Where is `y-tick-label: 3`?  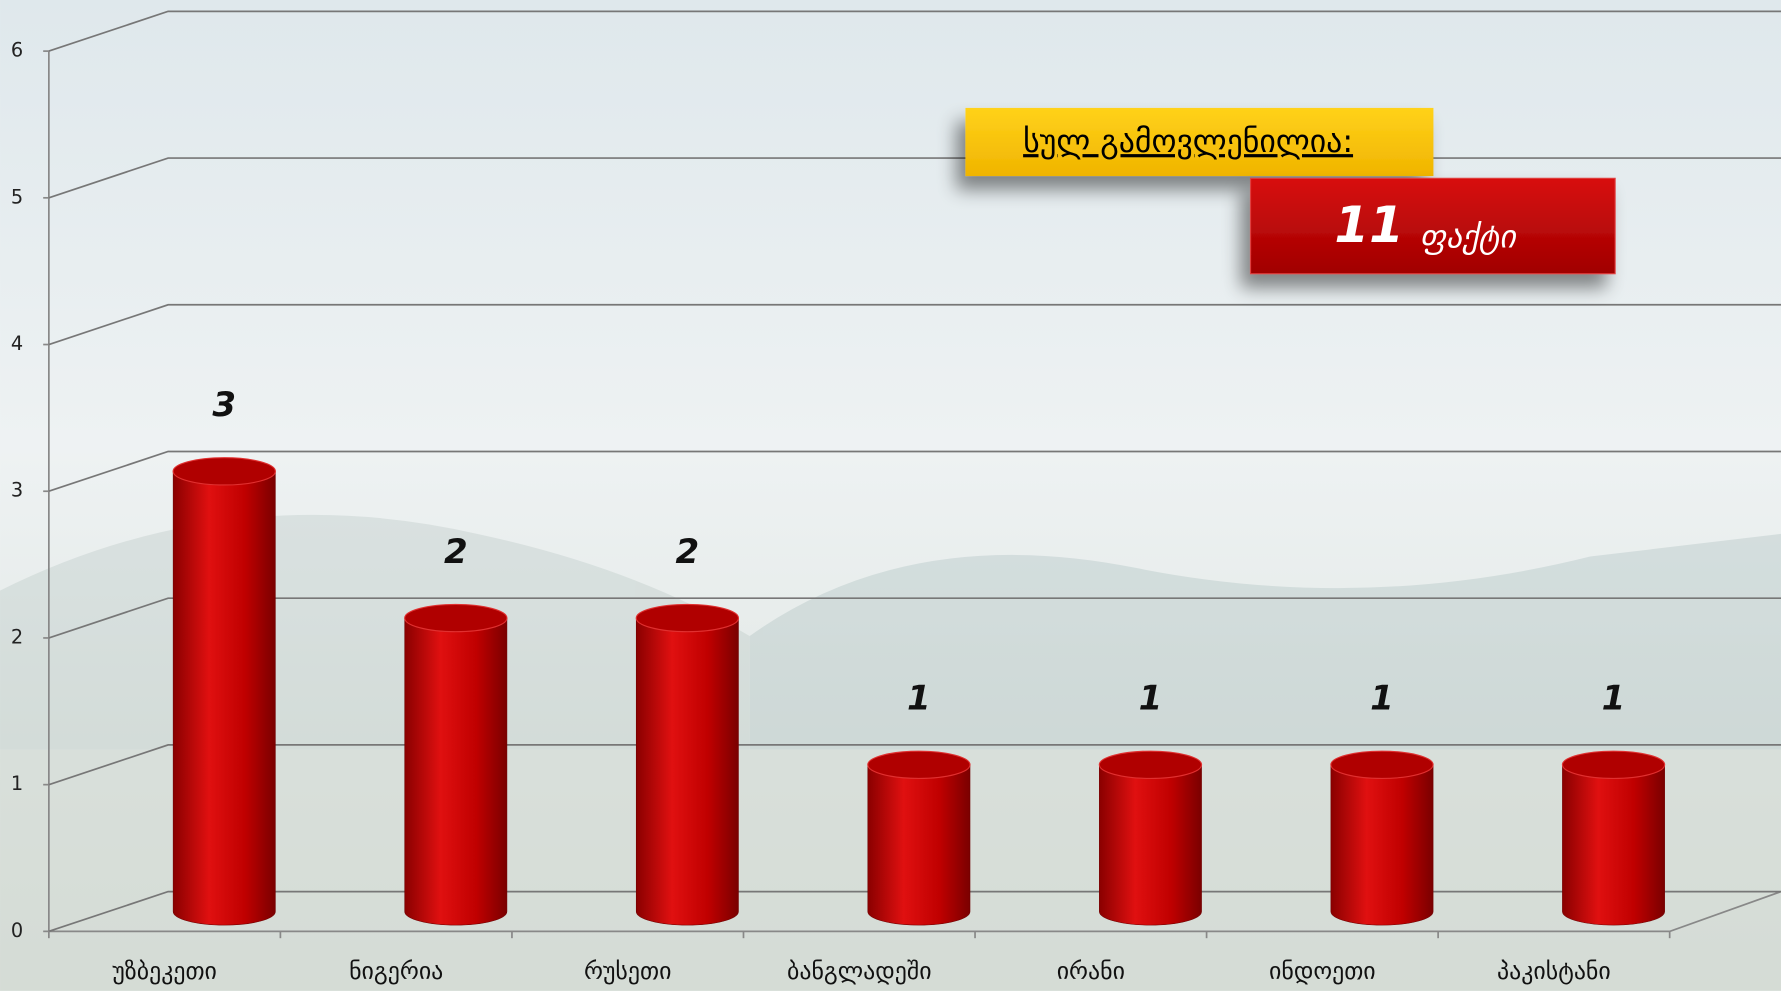
y-tick-label: 3 is located at coordinates (17, 490).